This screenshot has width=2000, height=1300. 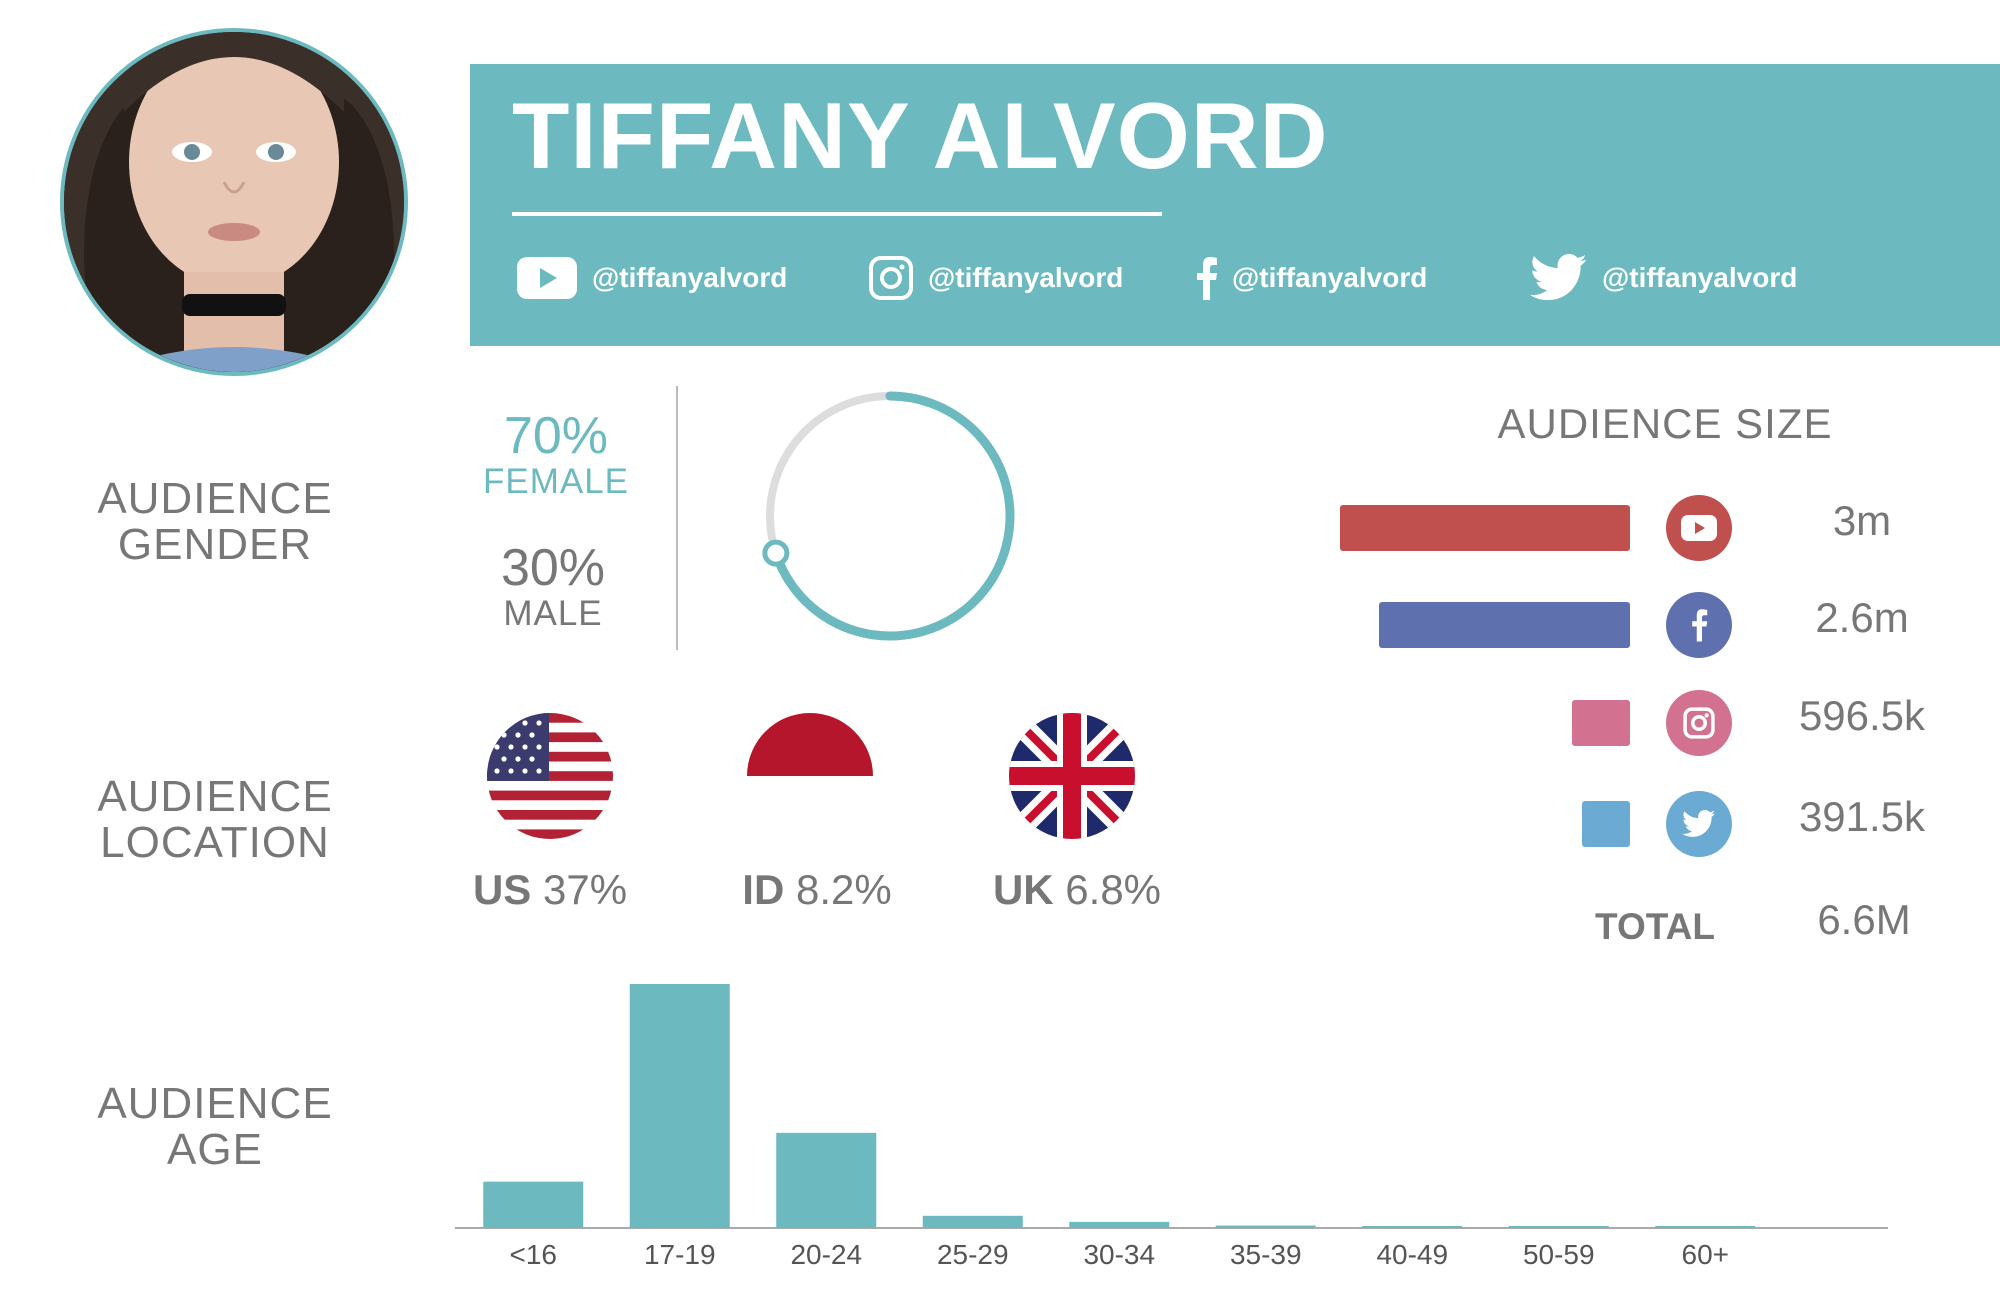 I want to click on uk-flag-icon, so click(x=1072, y=776).